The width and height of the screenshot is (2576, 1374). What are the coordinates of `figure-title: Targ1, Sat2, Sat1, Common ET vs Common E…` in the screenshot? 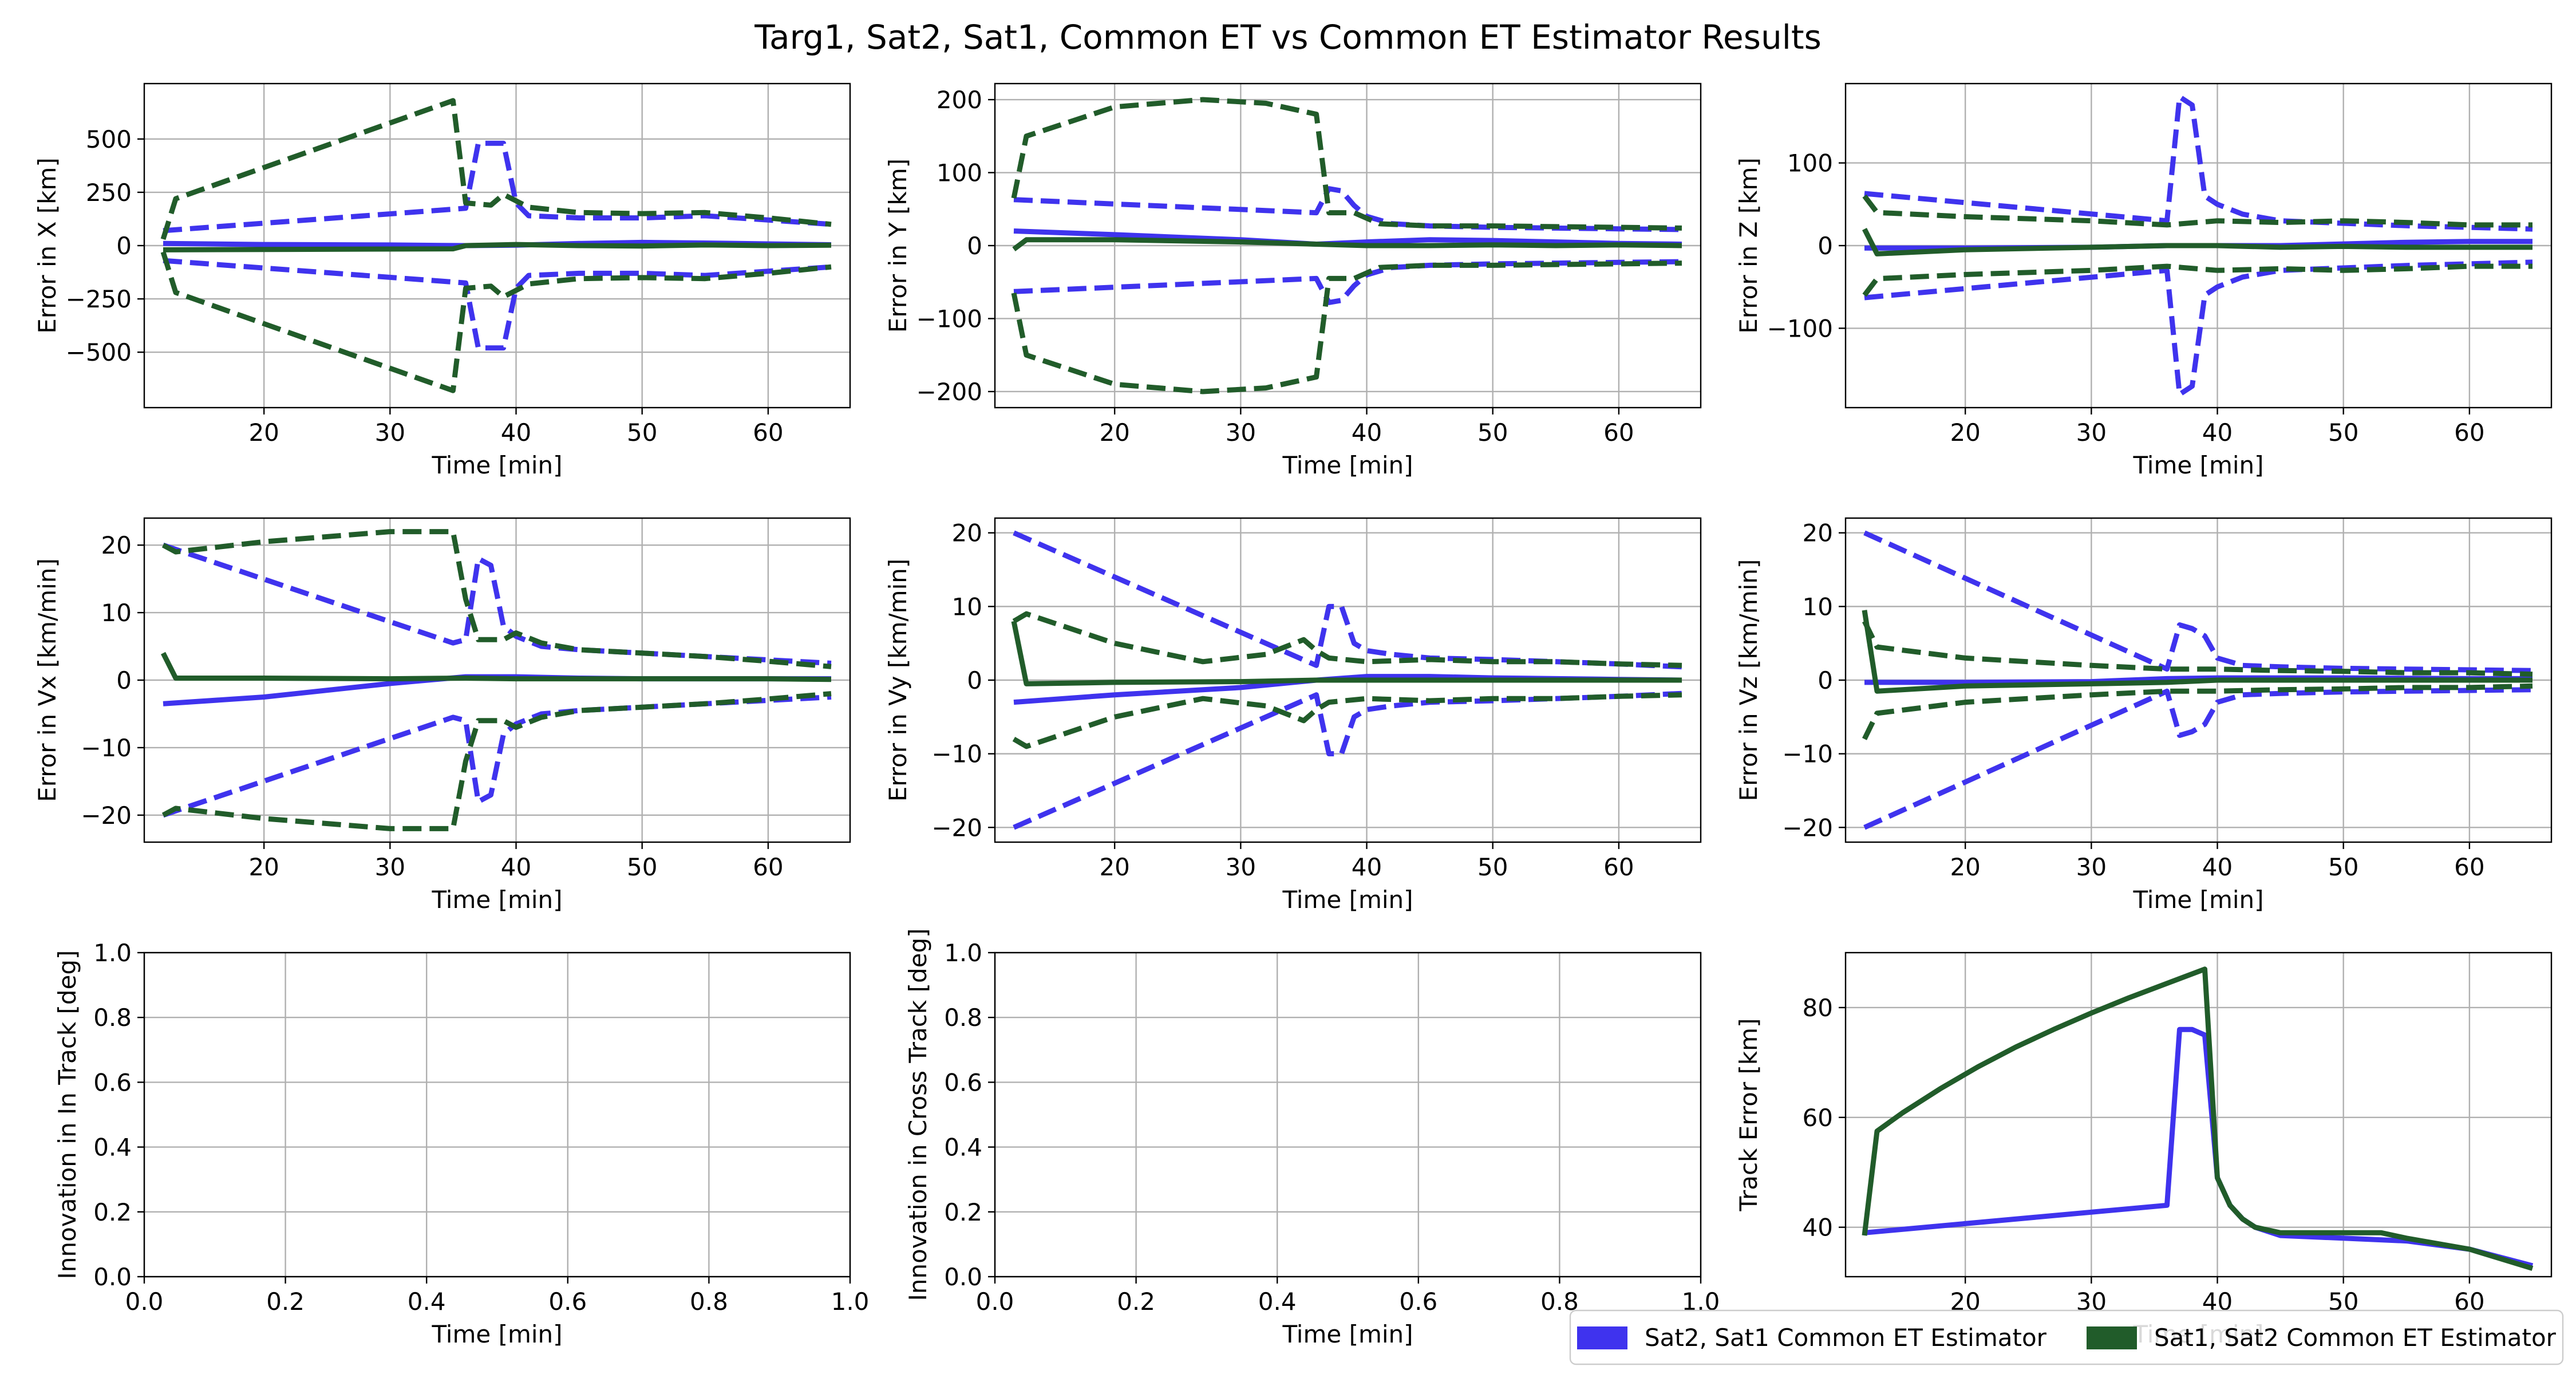 It's located at (1288, 38).